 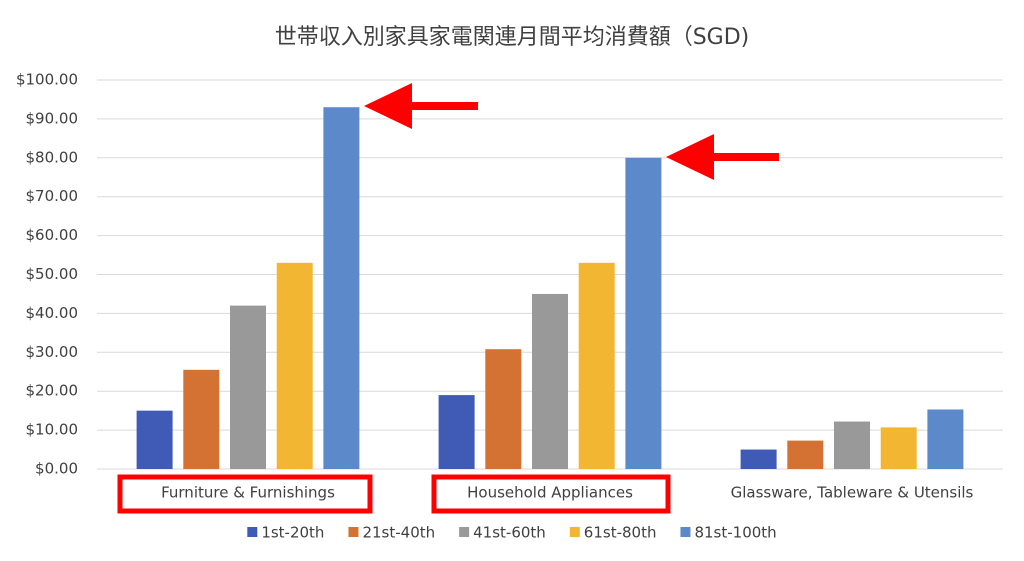 I want to click on chart-title: 世帯収入別家具家電関連月間平均消費額（SGD), so click(x=512, y=37).